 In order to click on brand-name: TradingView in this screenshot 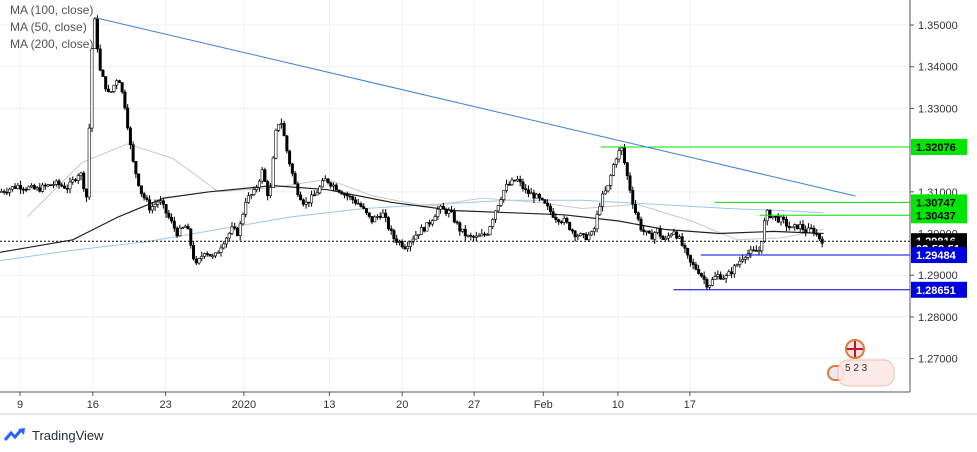, I will do `click(68, 435)`.